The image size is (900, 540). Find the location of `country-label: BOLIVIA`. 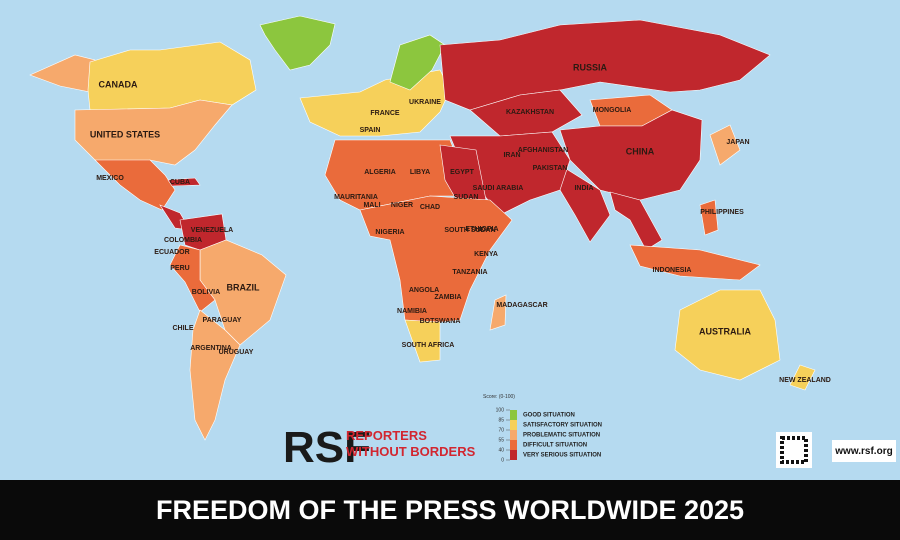

country-label: BOLIVIA is located at coordinates (206, 292).